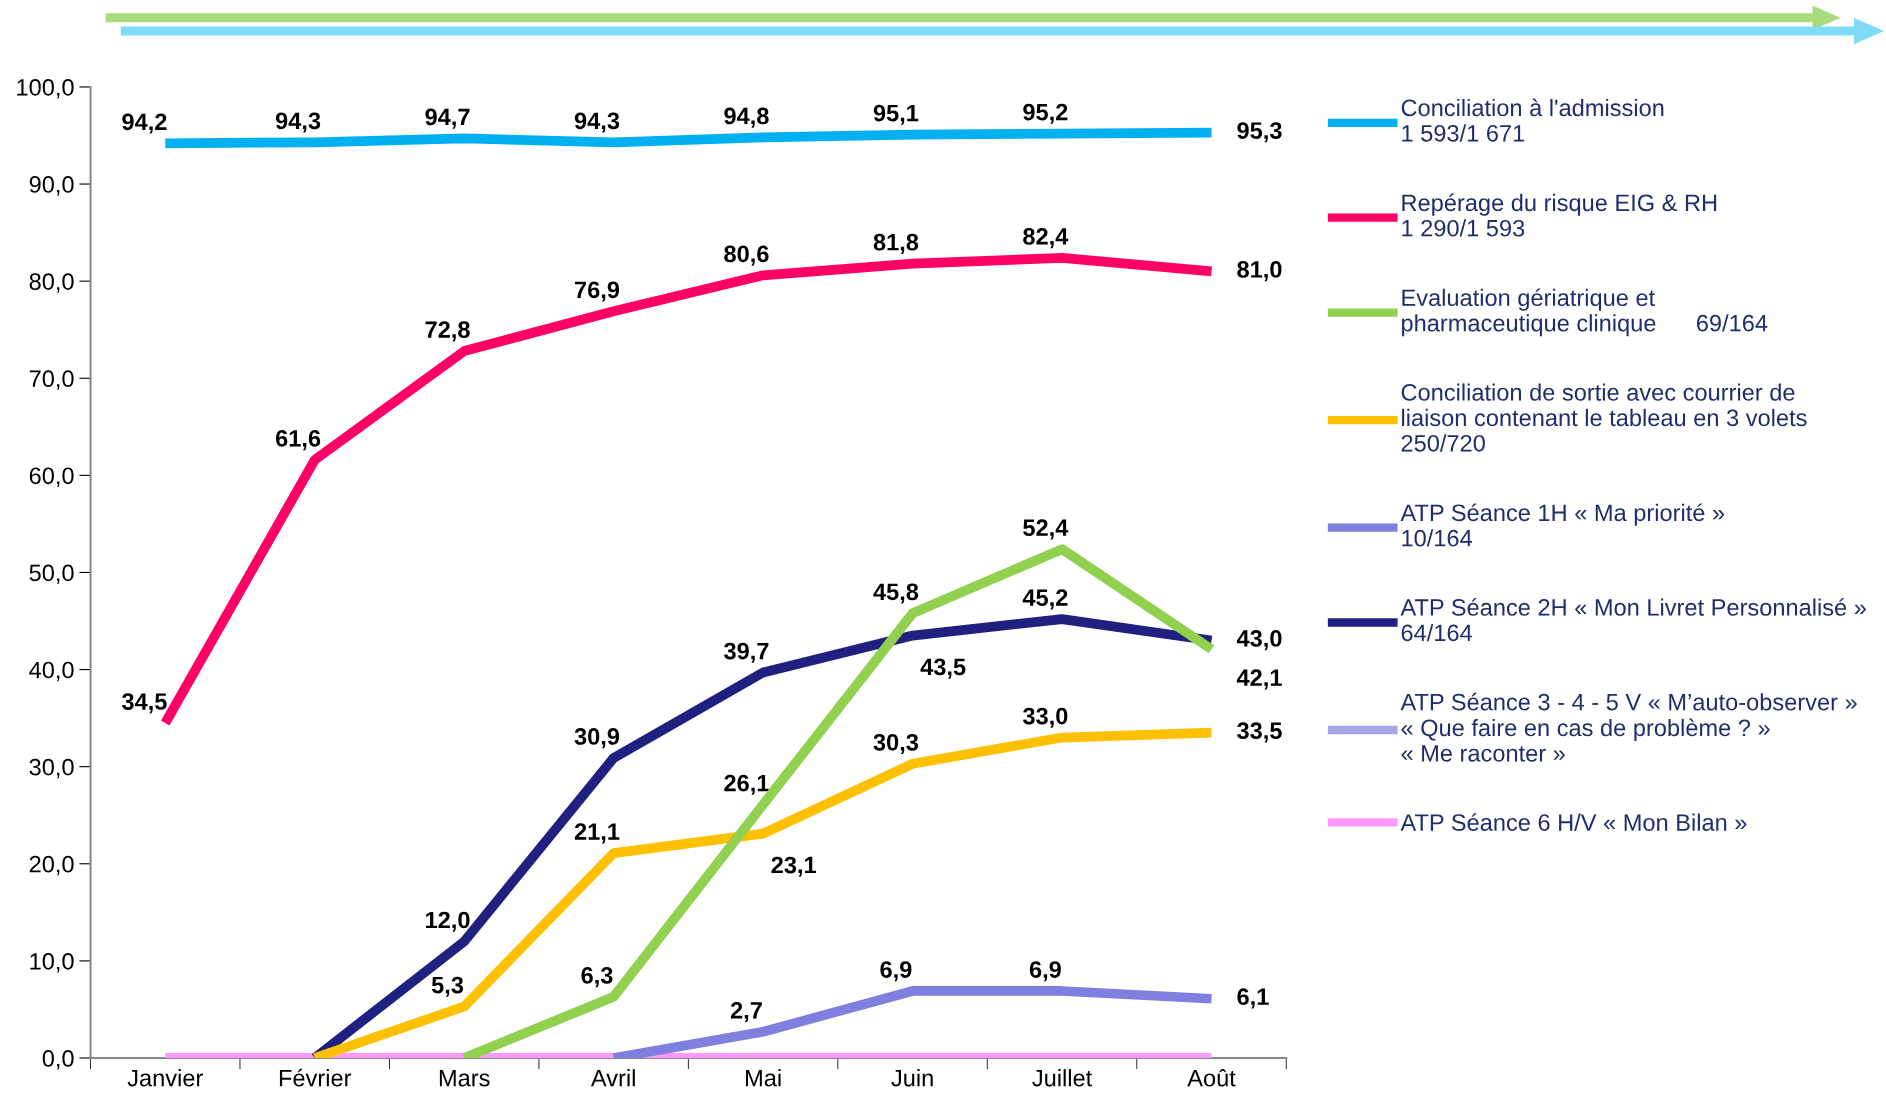  I want to click on data-label: 43,5, so click(943, 668).